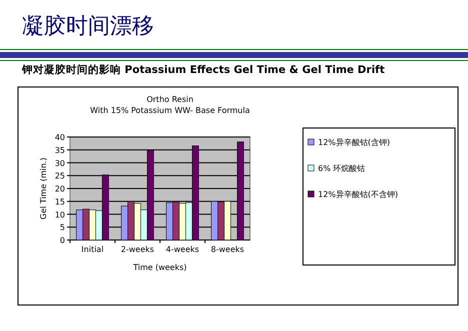  Describe the element at coordinates (59, 201) in the screenshot. I see `y-tick-label: 15` at that location.